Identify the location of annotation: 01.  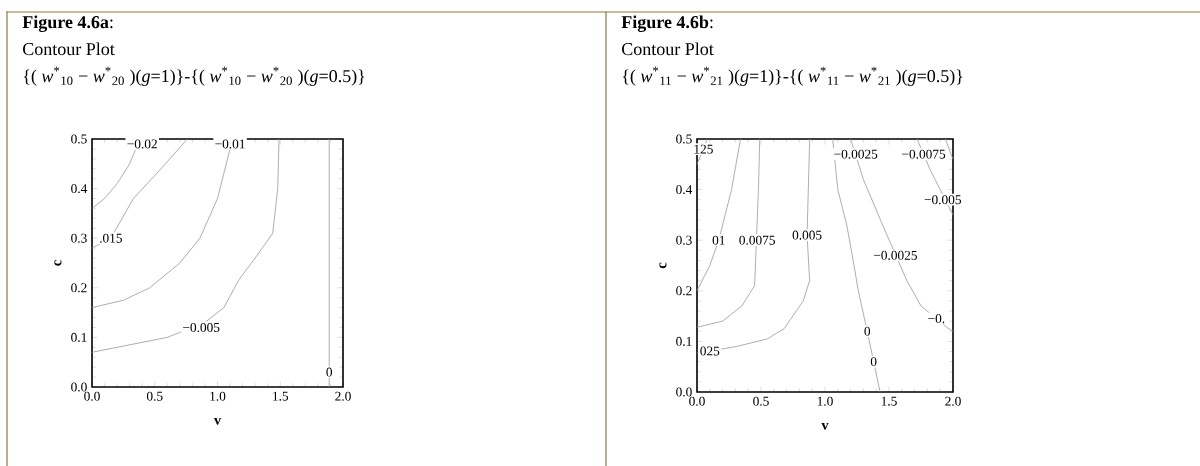
(718, 240).